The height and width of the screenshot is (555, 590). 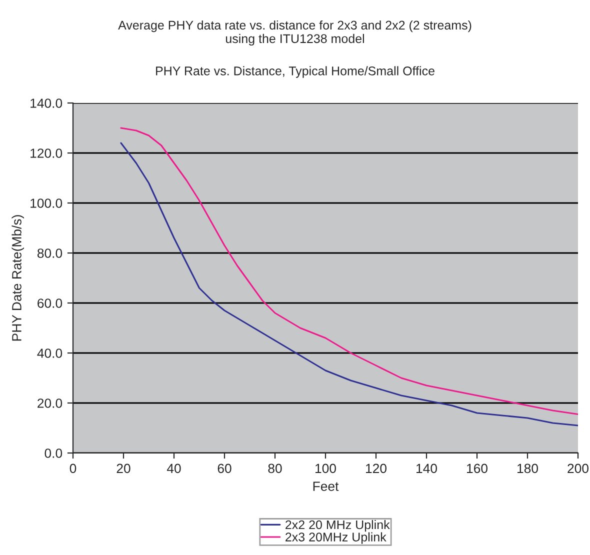 What do you see at coordinates (46, 203) in the screenshot?
I see `y-tick-label: 100.0` at bounding box center [46, 203].